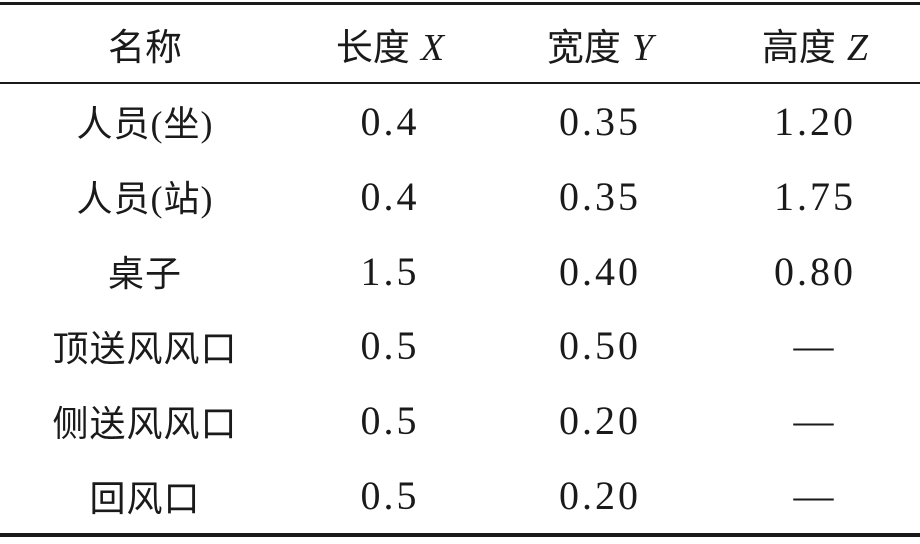 Image resolution: width=920 pixels, height=544 pixels. What do you see at coordinates (460, 121) in the screenshot?
I see `table-row: 人员(坐) 0.4 0.35 1.20` at bounding box center [460, 121].